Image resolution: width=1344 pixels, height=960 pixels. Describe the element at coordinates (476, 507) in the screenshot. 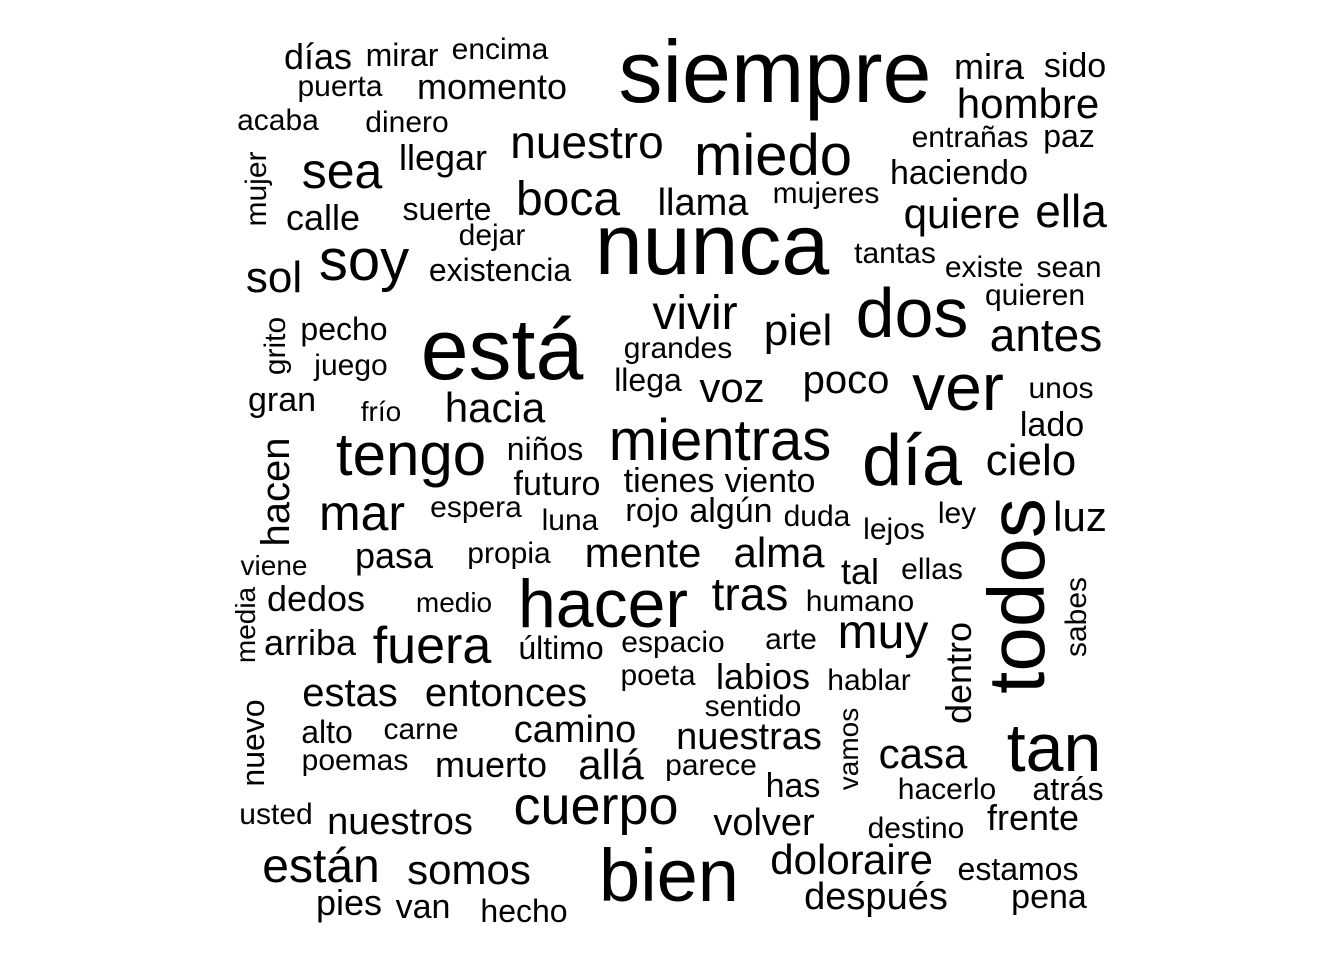

I see `word-espera: espera` at that location.